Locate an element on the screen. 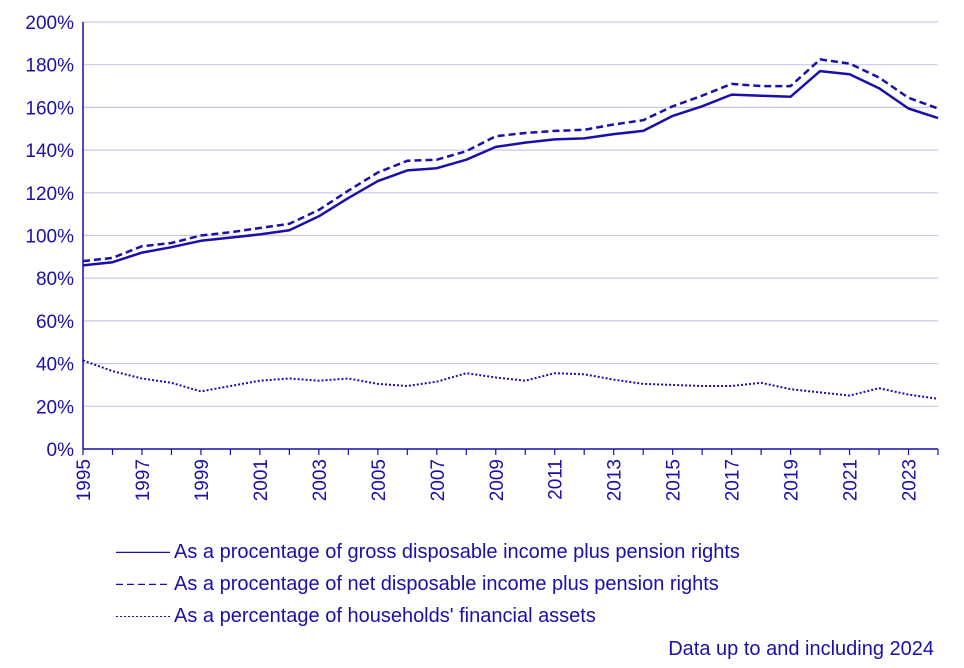 This screenshot has height=668, width=964. x-tick-label: 1999 is located at coordinates (202, 480).